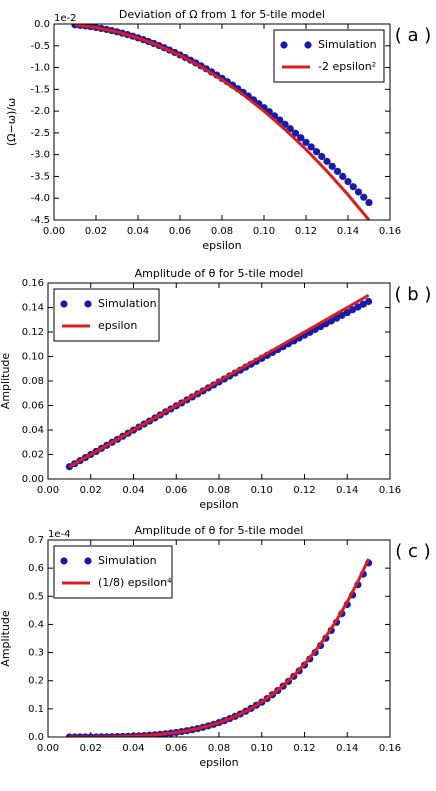 The width and height of the screenshot is (436, 791). I want to click on legend-label: -2 epsilon², so click(347, 66).